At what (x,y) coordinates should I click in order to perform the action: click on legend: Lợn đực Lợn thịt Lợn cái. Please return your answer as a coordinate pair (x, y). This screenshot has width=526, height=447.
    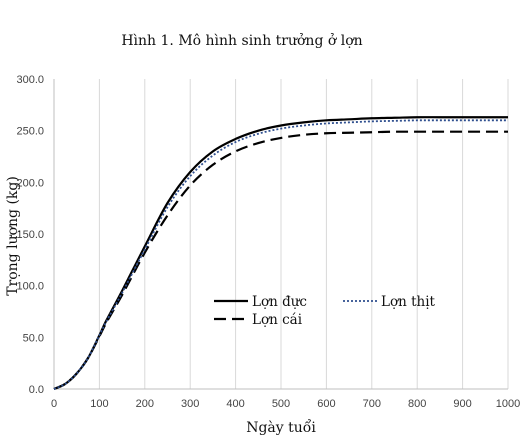
    Looking at the image, I should click on (325, 311).